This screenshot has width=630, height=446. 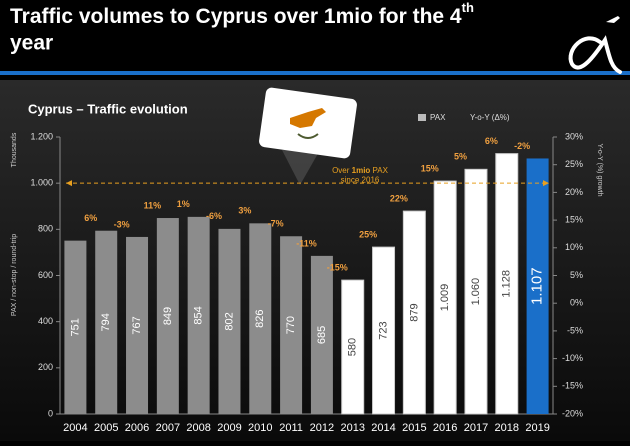 I want to click on legend-label: Y-o-Y (Δ%), so click(x=490, y=117).